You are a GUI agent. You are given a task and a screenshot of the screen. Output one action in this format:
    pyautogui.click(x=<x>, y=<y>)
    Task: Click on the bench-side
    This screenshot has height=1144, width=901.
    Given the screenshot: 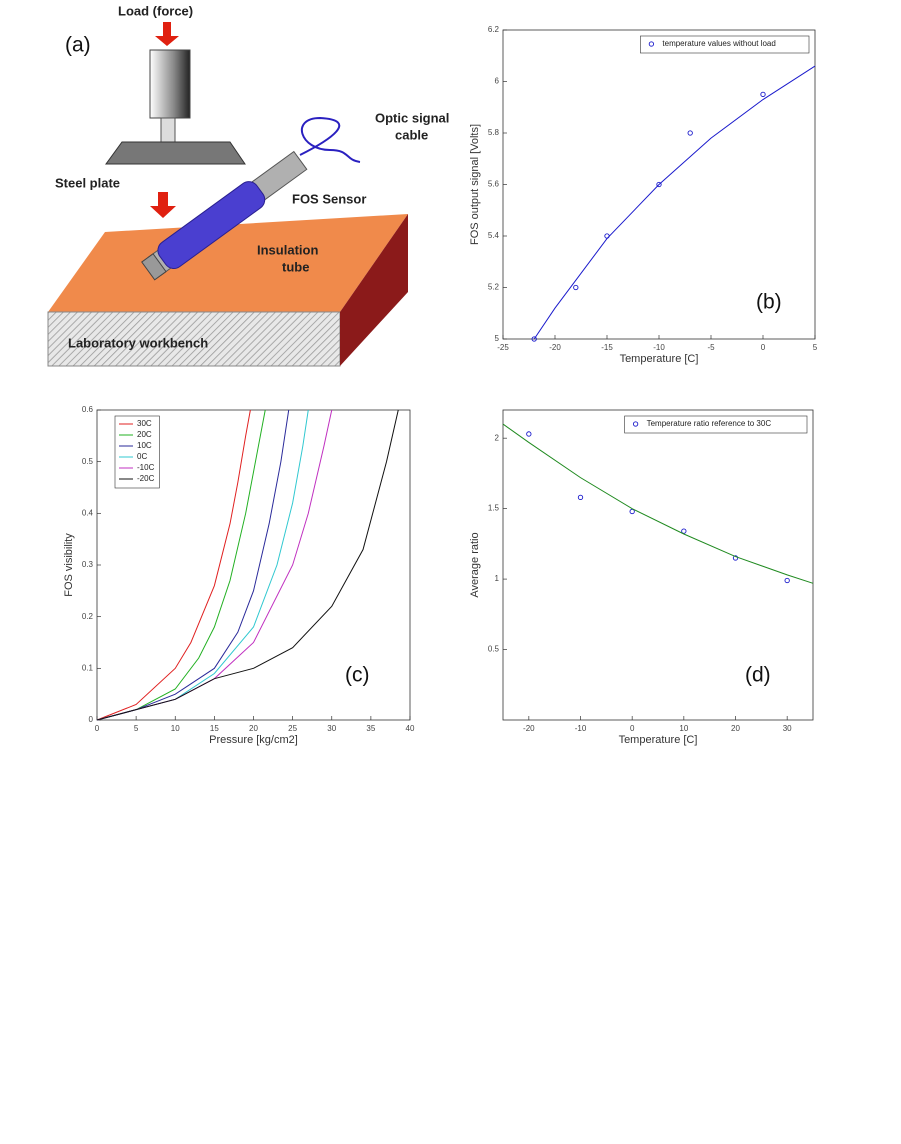 What is the action you would take?
    pyautogui.click(x=374, y=290)
    